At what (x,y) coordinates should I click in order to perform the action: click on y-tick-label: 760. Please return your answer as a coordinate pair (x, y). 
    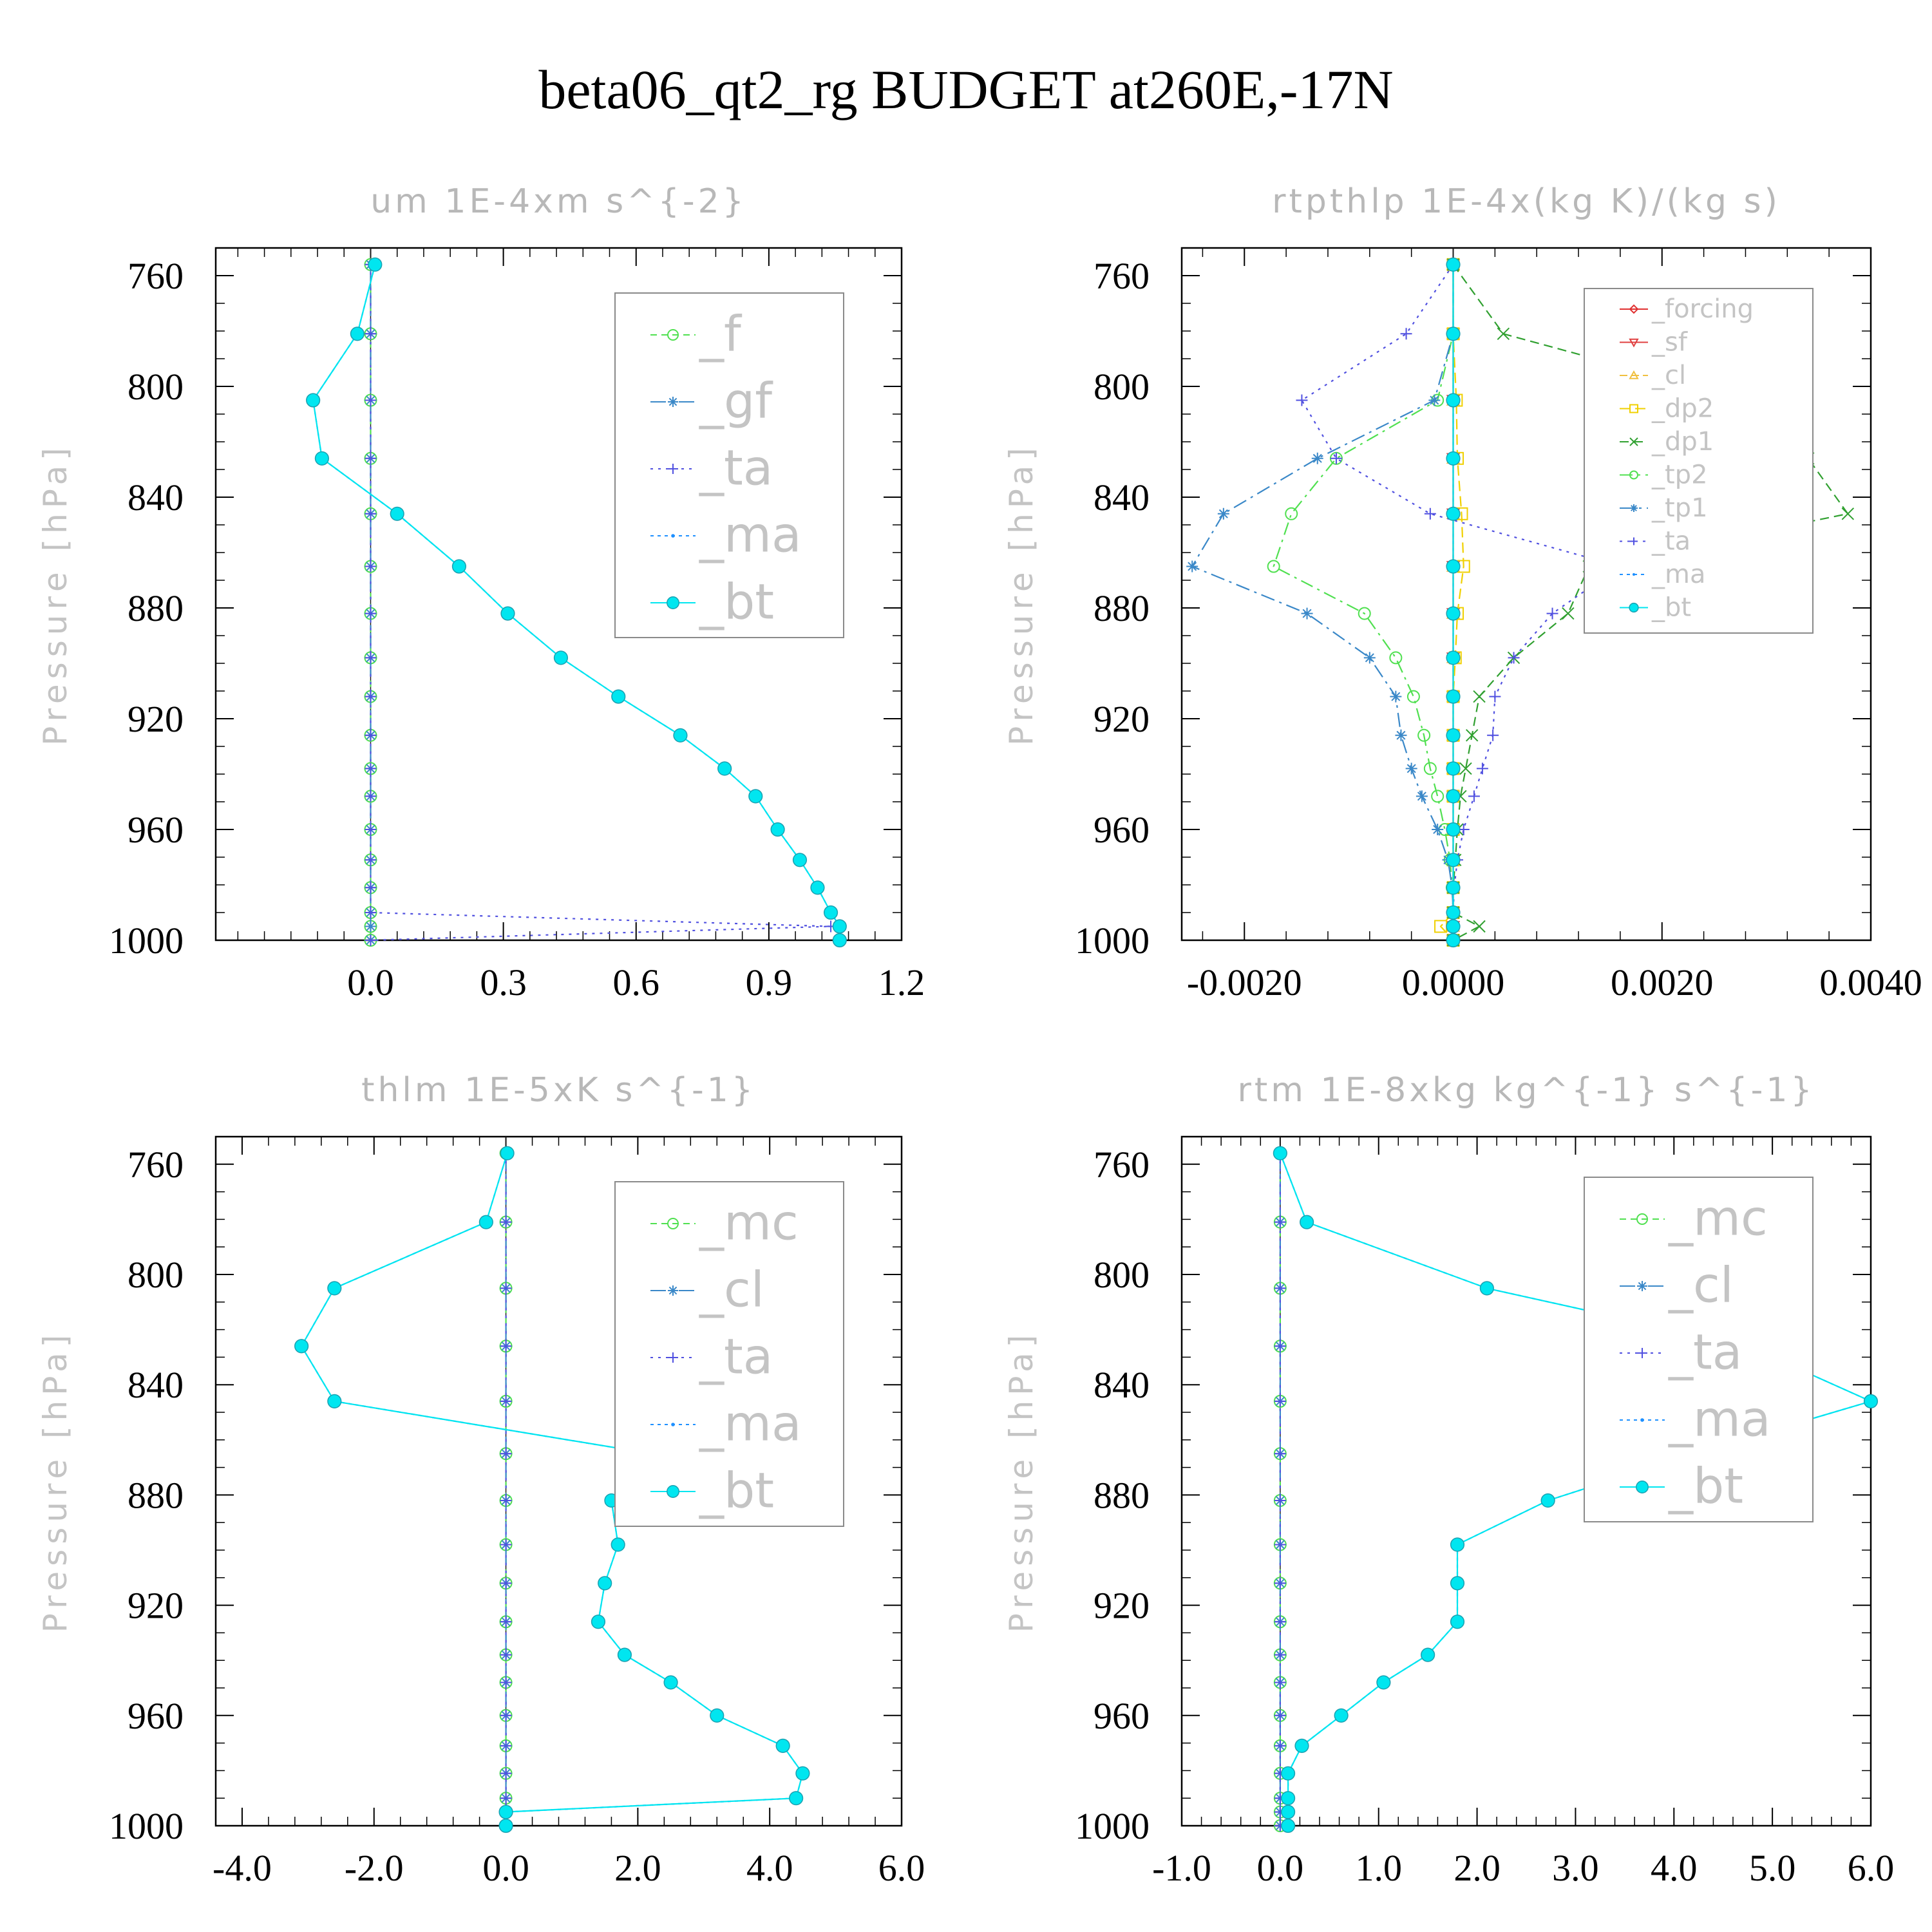
    Looking at the image, I should click on (156, 276).